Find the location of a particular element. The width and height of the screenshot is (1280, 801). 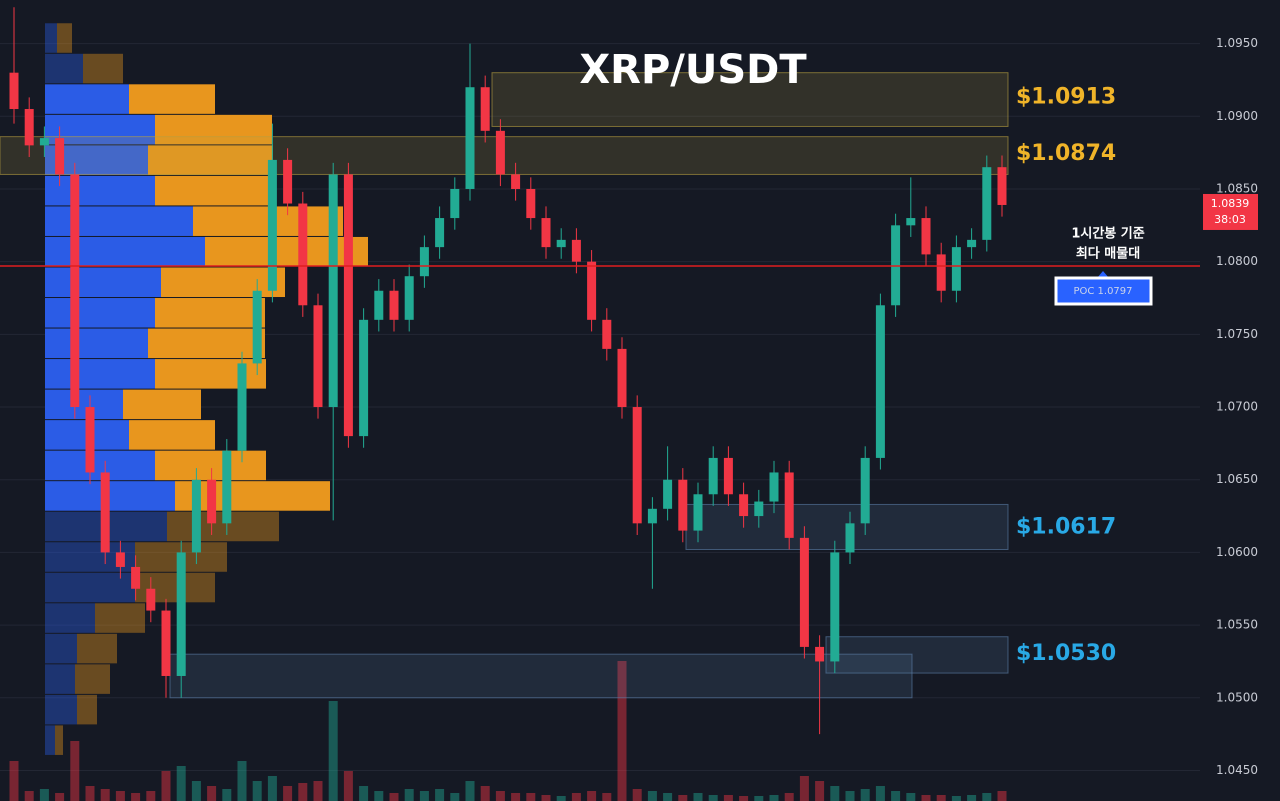

y-tick-label: 1.0700 is located at coordinates (1237, 407).